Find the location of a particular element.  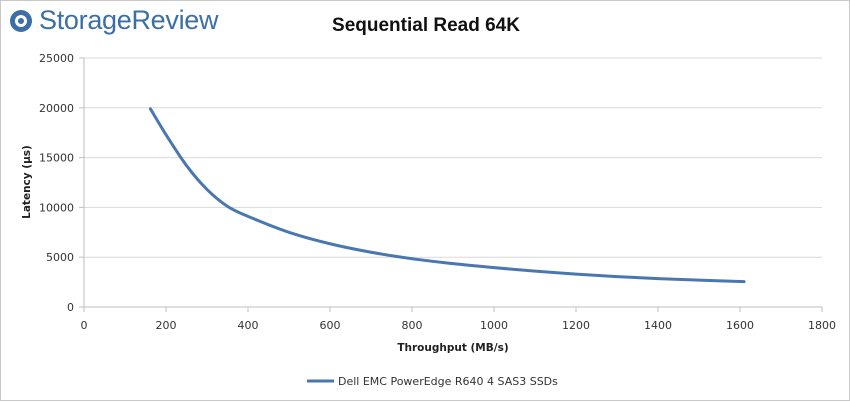

x-tick-label: 1200 is located at coordinates (576, 325).